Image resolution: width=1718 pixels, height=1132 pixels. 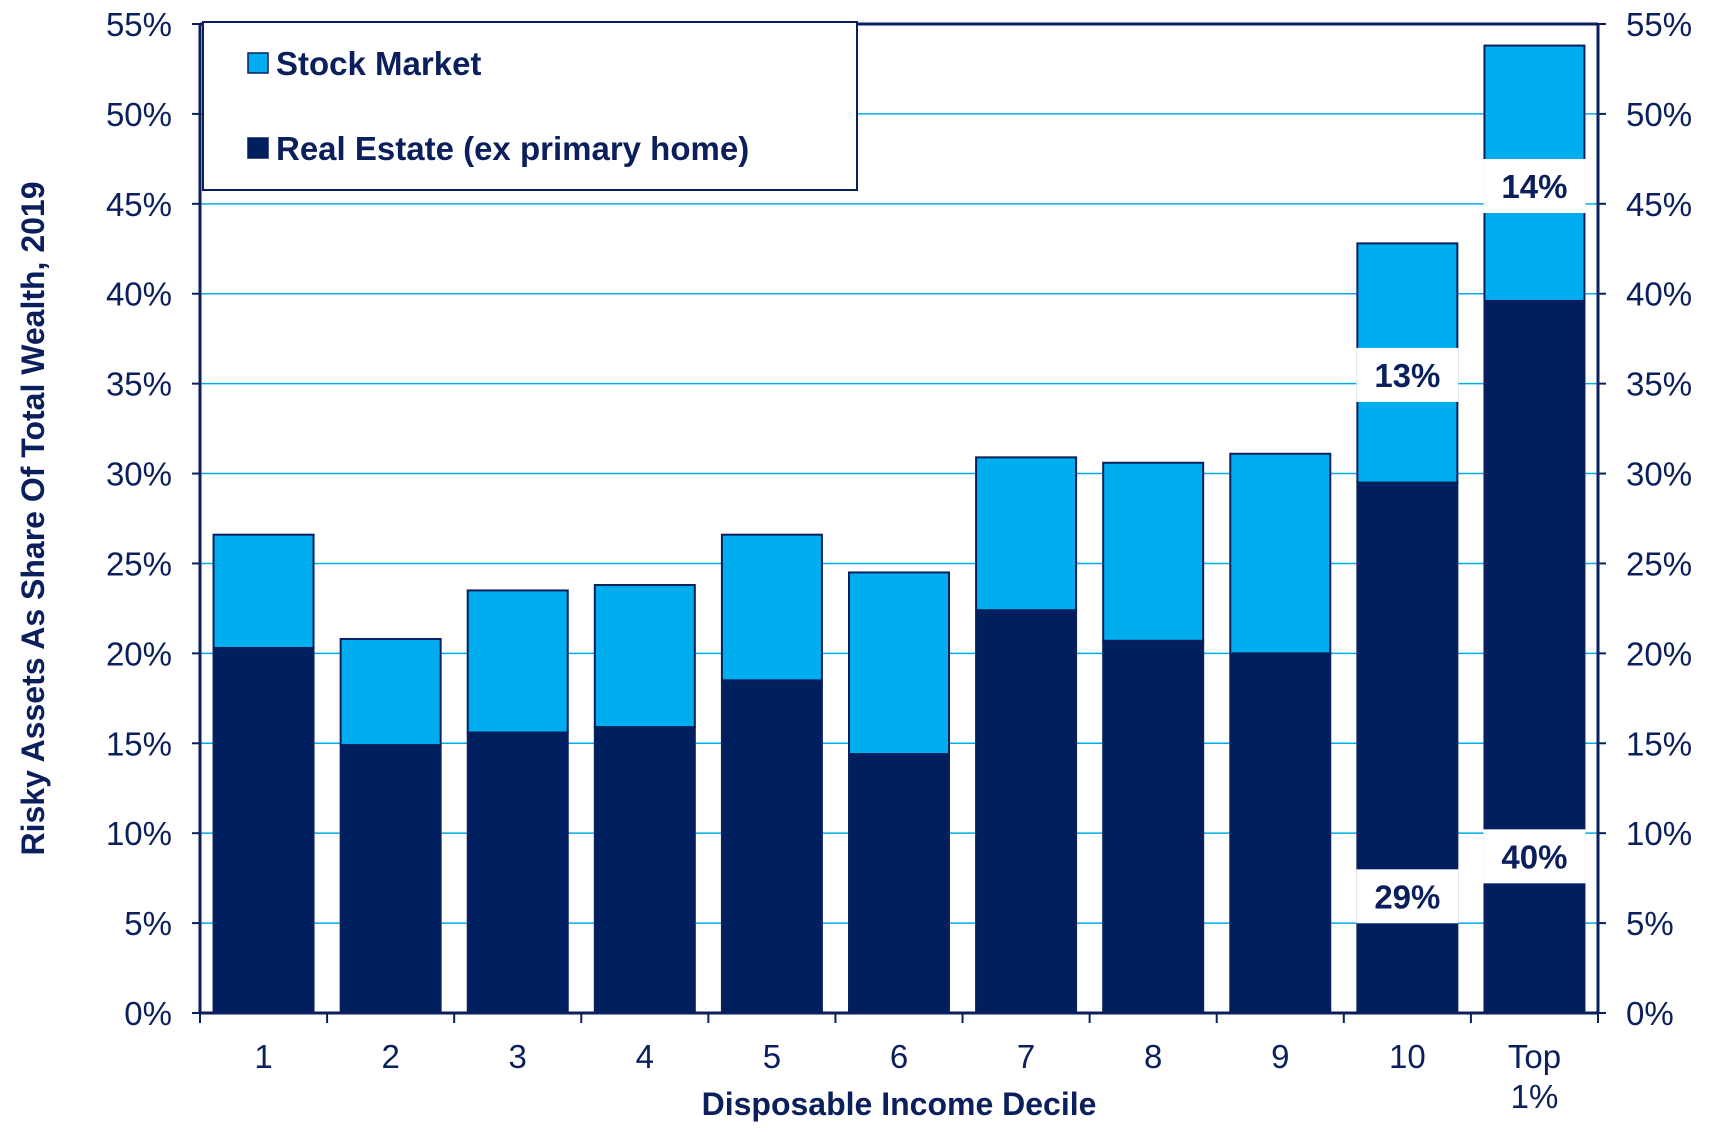 What do you see at coordinates (1026, 1056) in the screenshot?
I see `x-tick-label: 7` at bounding box center [1026, 1056].